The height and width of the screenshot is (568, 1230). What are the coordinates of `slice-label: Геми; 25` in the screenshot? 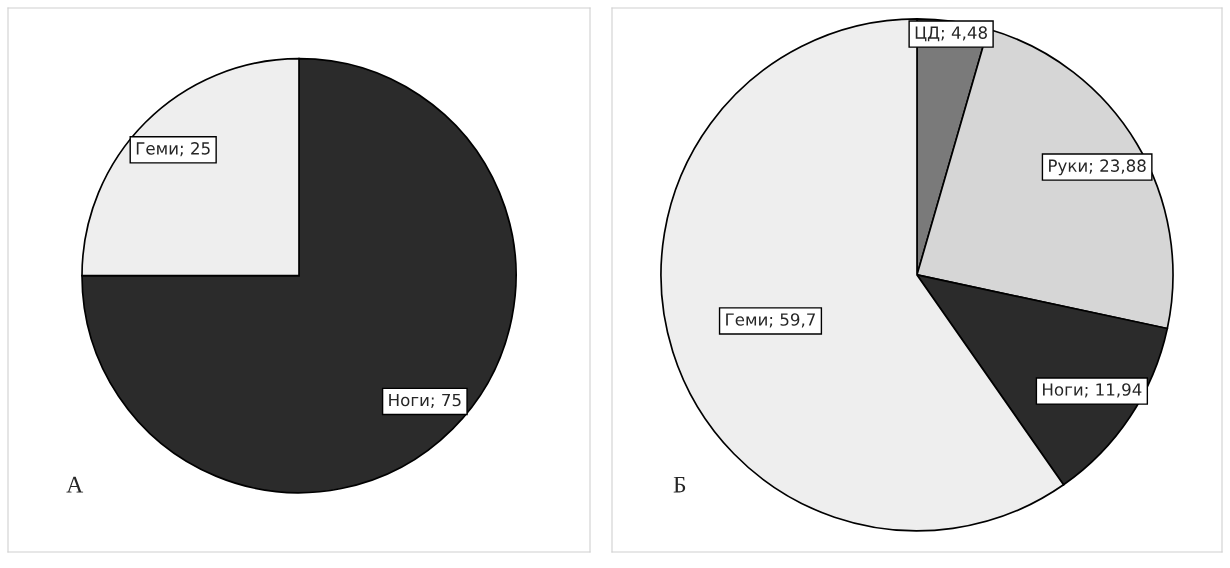 It's located at (173, 149).